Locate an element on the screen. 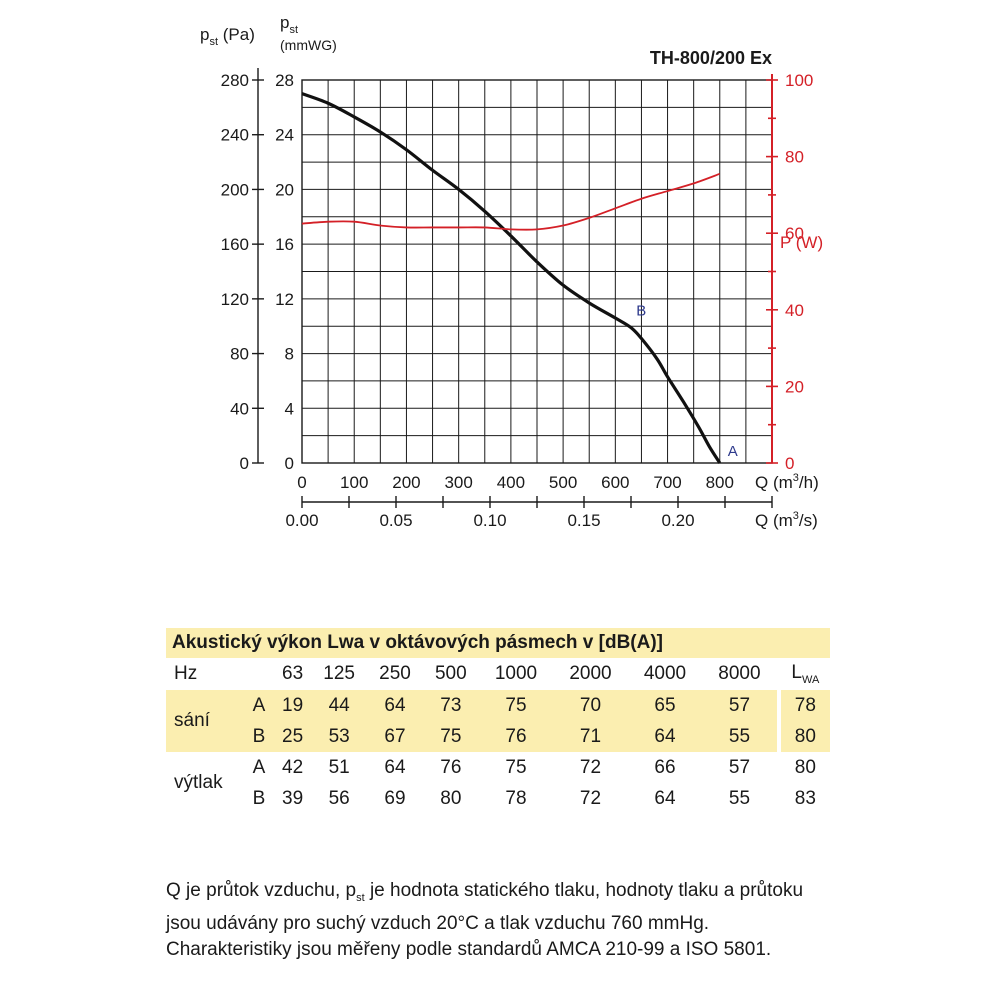 This screenshot has height=1000, width=1000. table-cell: 67 is located at coordinates (395, 736).